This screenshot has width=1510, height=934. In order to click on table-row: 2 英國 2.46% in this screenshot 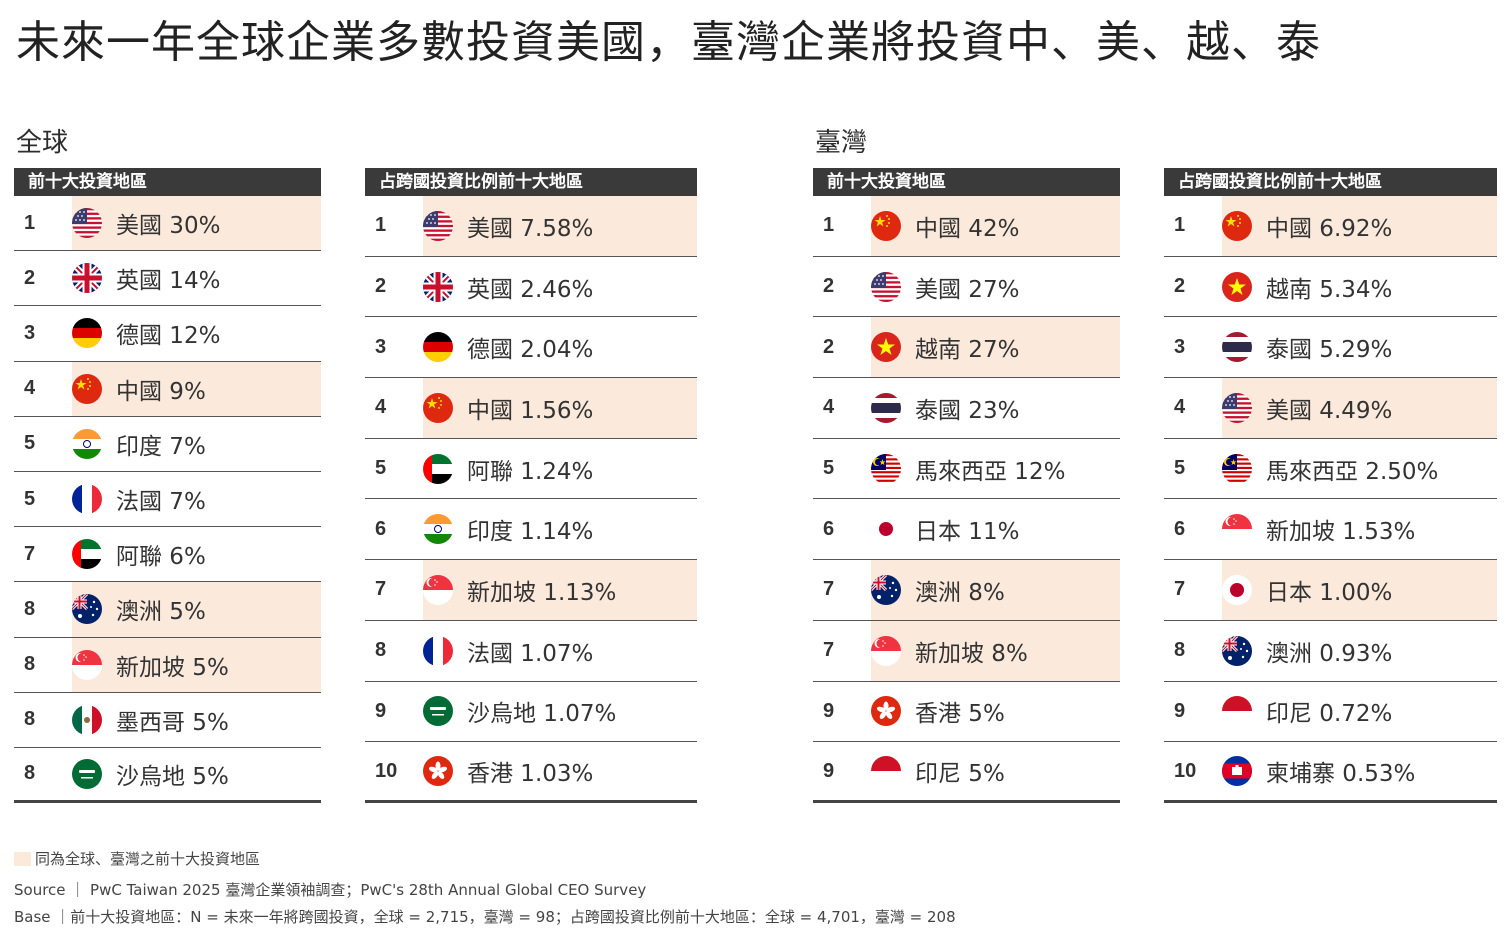, I will do `click(531, 287)`.